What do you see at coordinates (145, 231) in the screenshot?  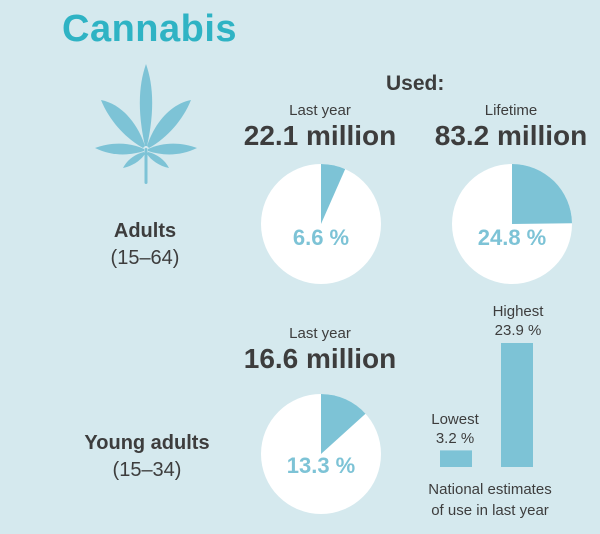 I see `adults-label: Adults` at bounding box center [145, 231].